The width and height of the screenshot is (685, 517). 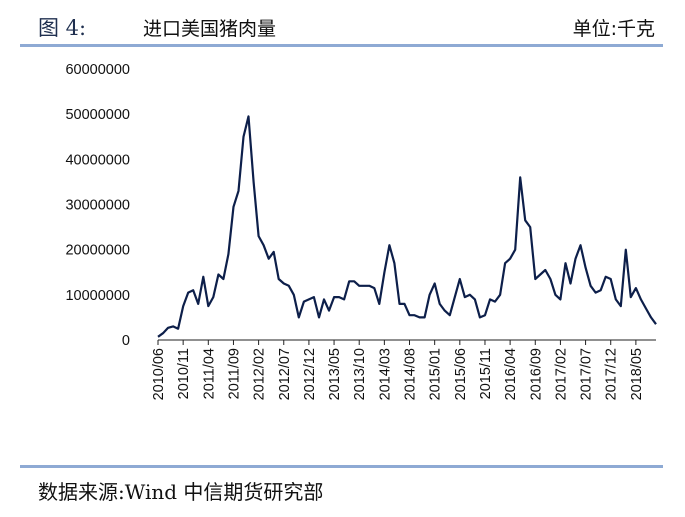 I want to click on x-tick-label: 2012/02, so click(x=260, y=374).